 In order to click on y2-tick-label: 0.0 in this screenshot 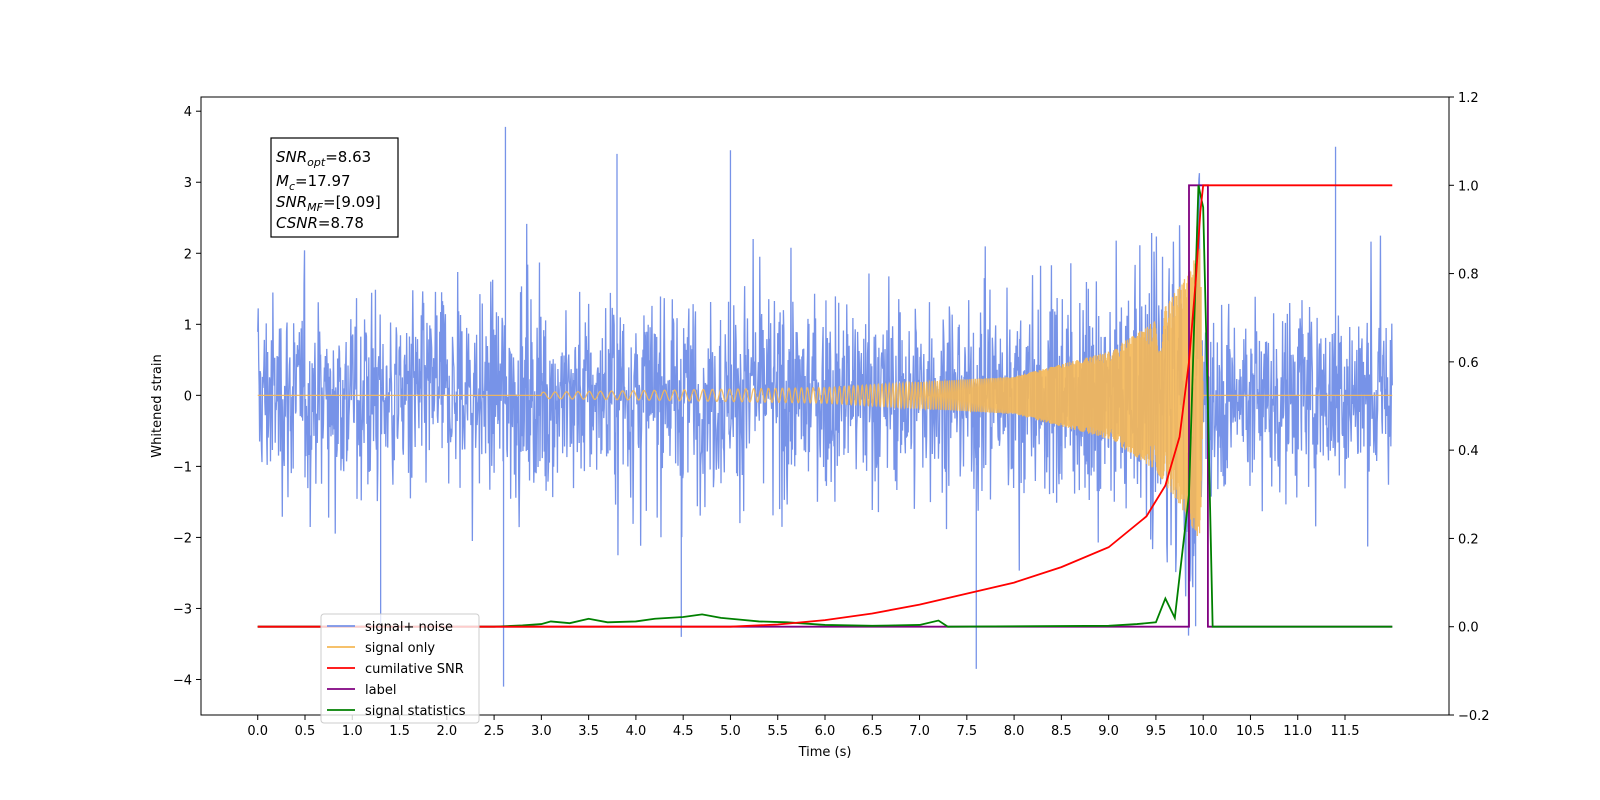, I will do `click(1468, 628)`.